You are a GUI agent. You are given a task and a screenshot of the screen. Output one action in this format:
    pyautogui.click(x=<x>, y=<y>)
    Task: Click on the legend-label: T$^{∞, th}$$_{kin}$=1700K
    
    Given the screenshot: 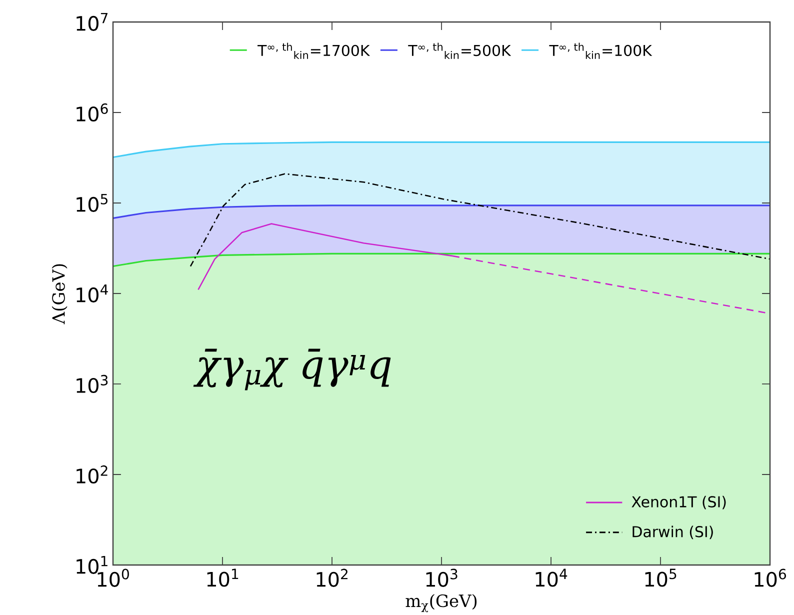 What is the action you would take?
    pyautogui.click(x=314, y=50)
    